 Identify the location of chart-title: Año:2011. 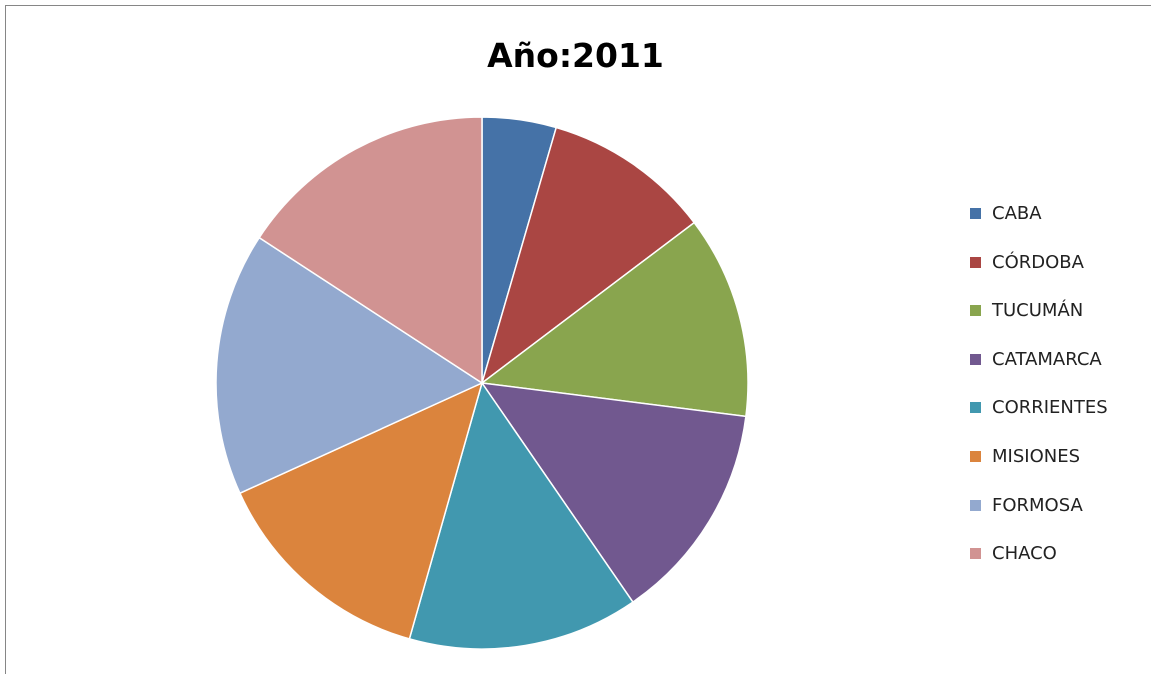
(575, 55).